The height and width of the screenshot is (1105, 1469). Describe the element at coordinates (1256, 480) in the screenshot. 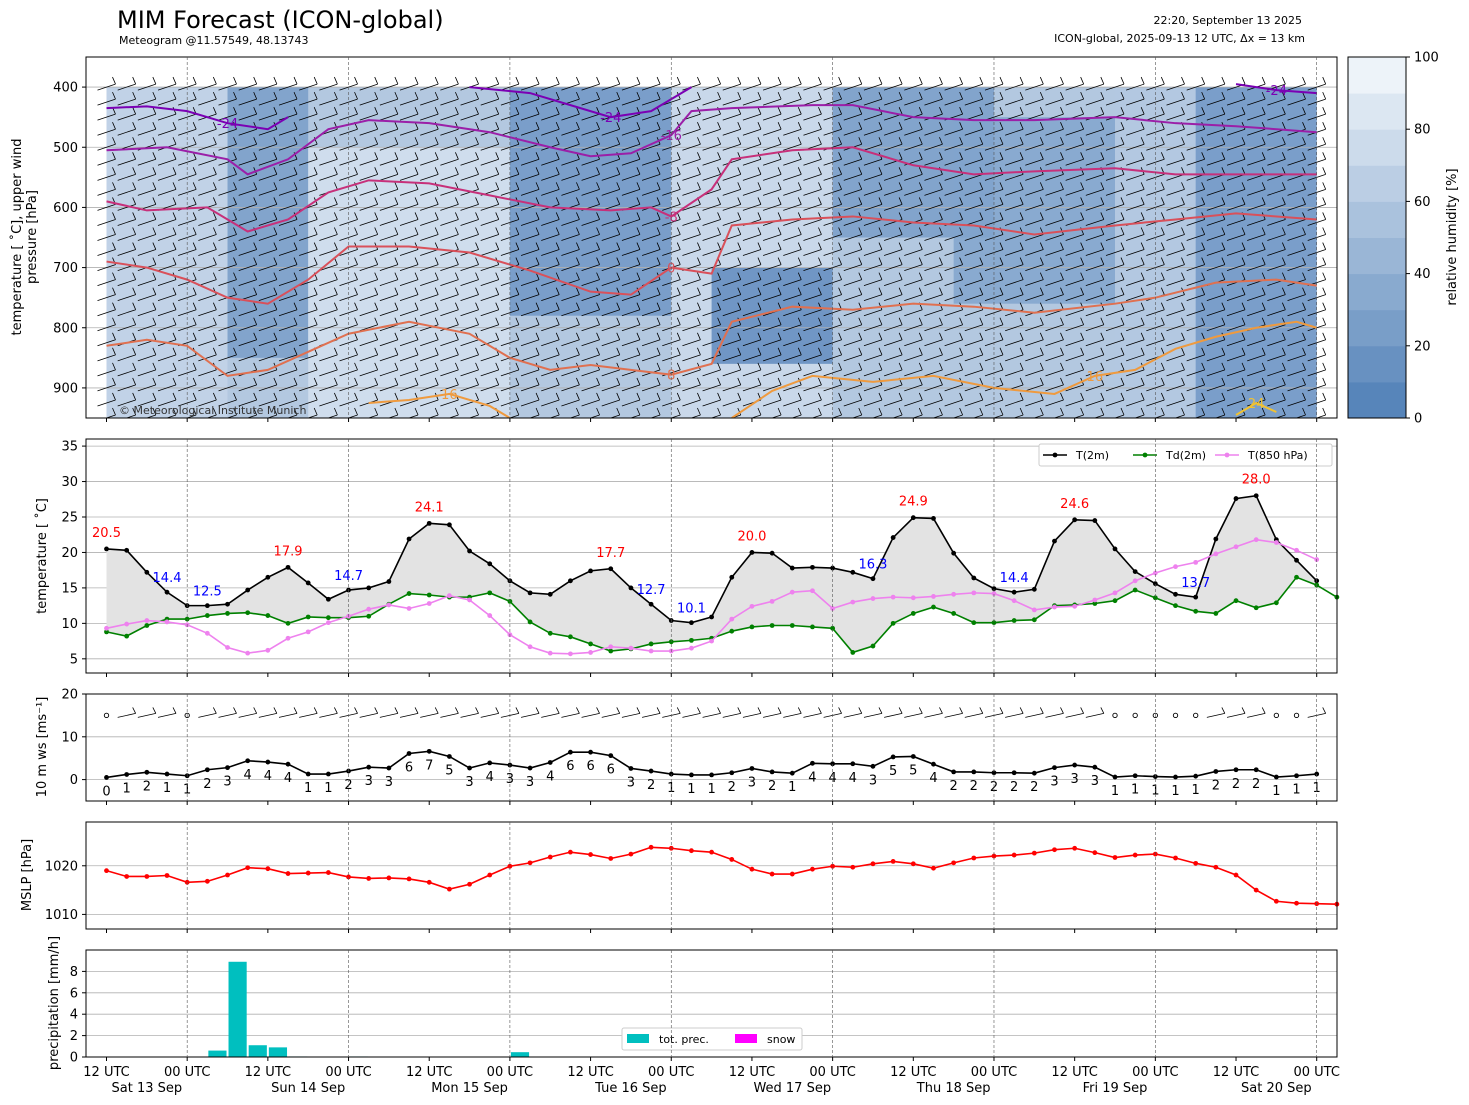

I see `extreme-label: 28.0` at that location.